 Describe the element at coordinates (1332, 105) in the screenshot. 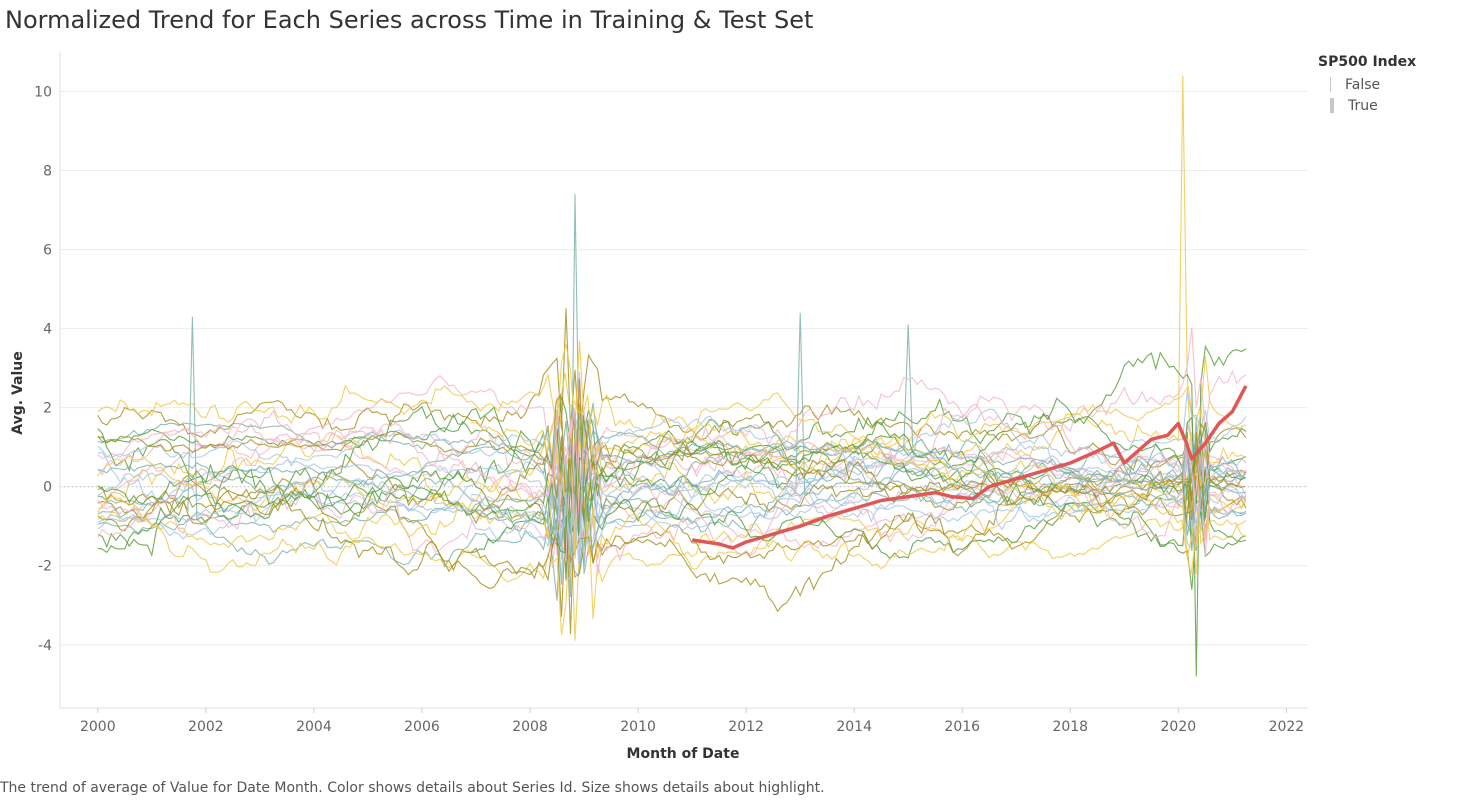

I see `legend-swatch-thick` at that location.